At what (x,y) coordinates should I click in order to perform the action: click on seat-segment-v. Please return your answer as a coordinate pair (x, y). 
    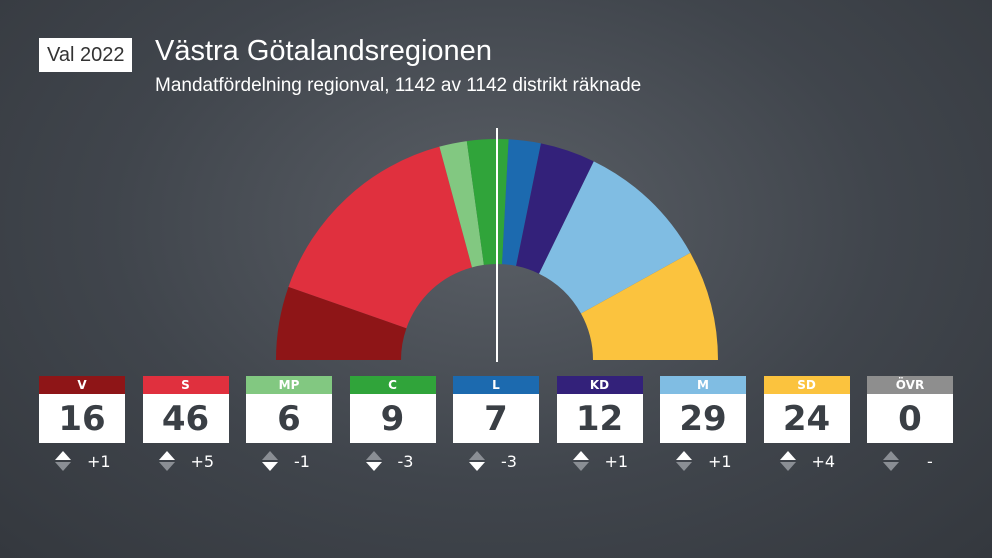
    Looking at the image, I should click on (341, 323).